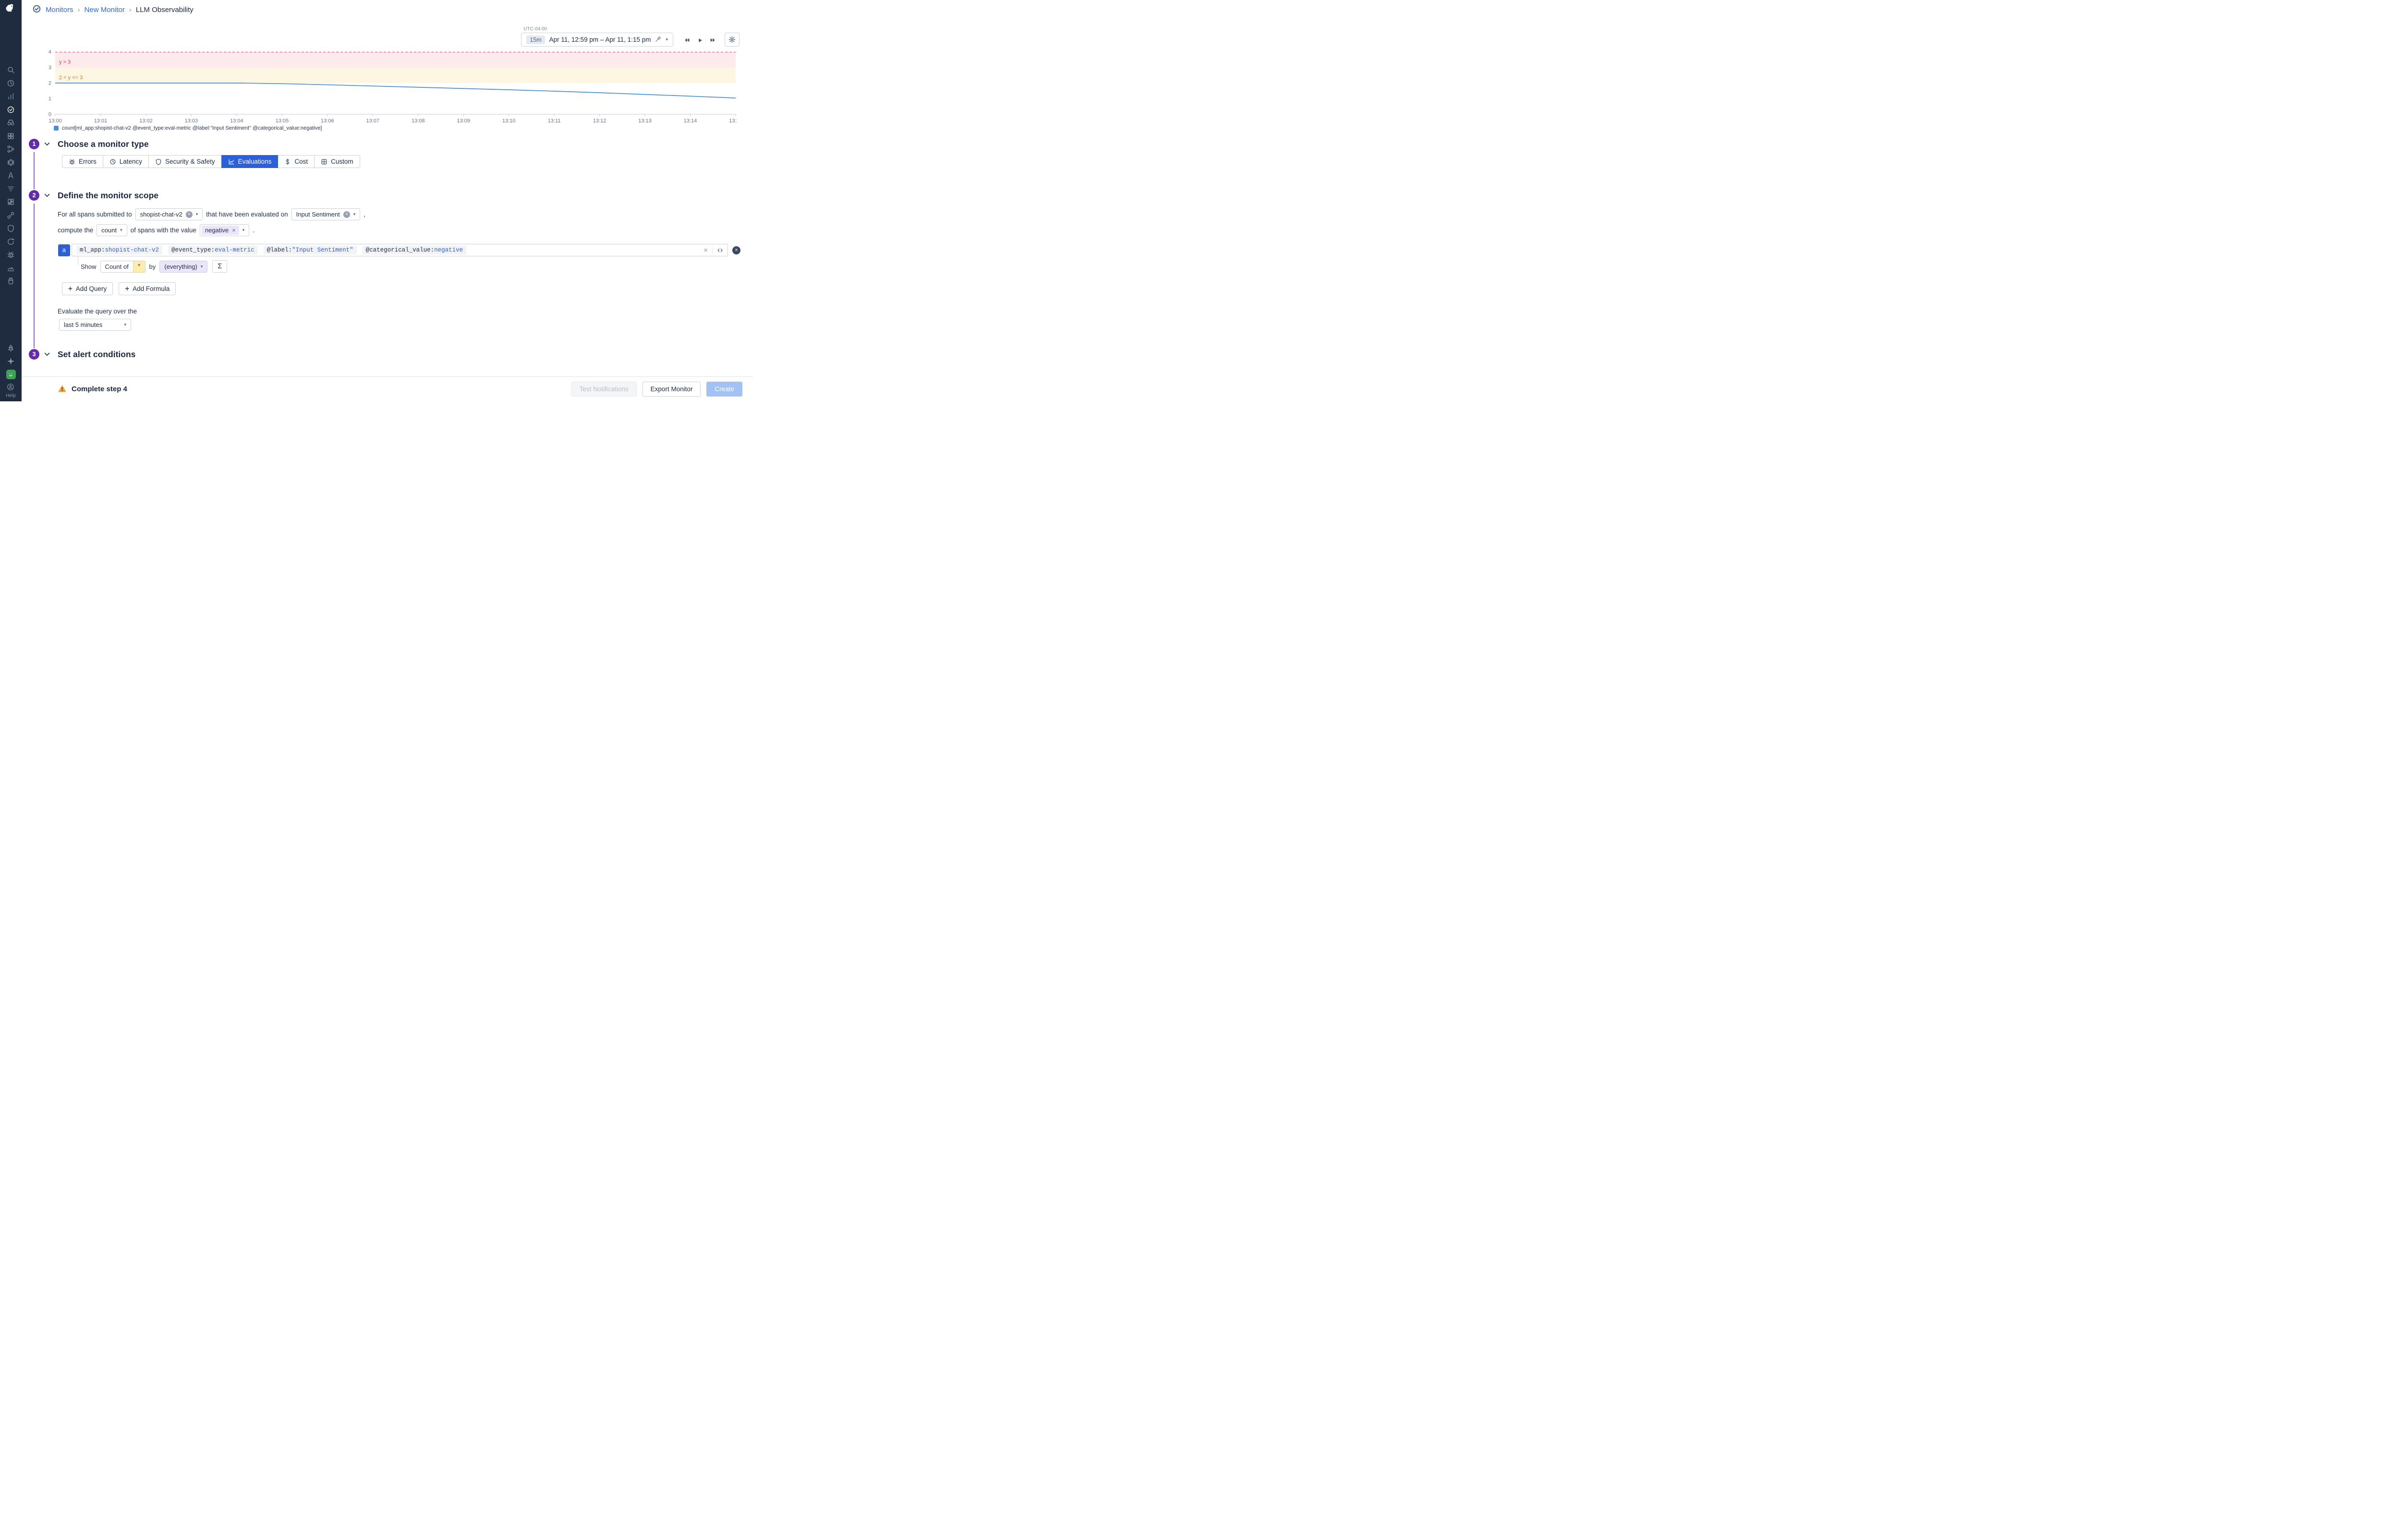 Image resolution: width=2401 pixels, height=1540 pixels. I want to click on add-buttons-row: + Add Query + Add Formula, so click(401, 288).